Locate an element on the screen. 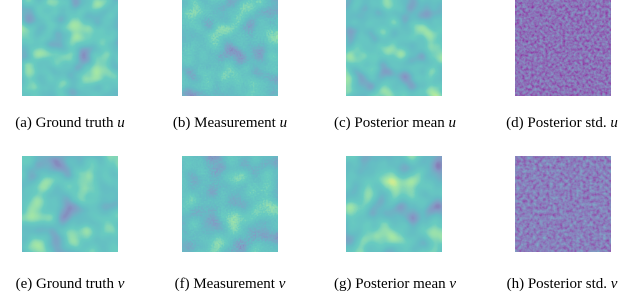  panel-caption: (c) Posterior mean u is located at coordinates (395, 123).